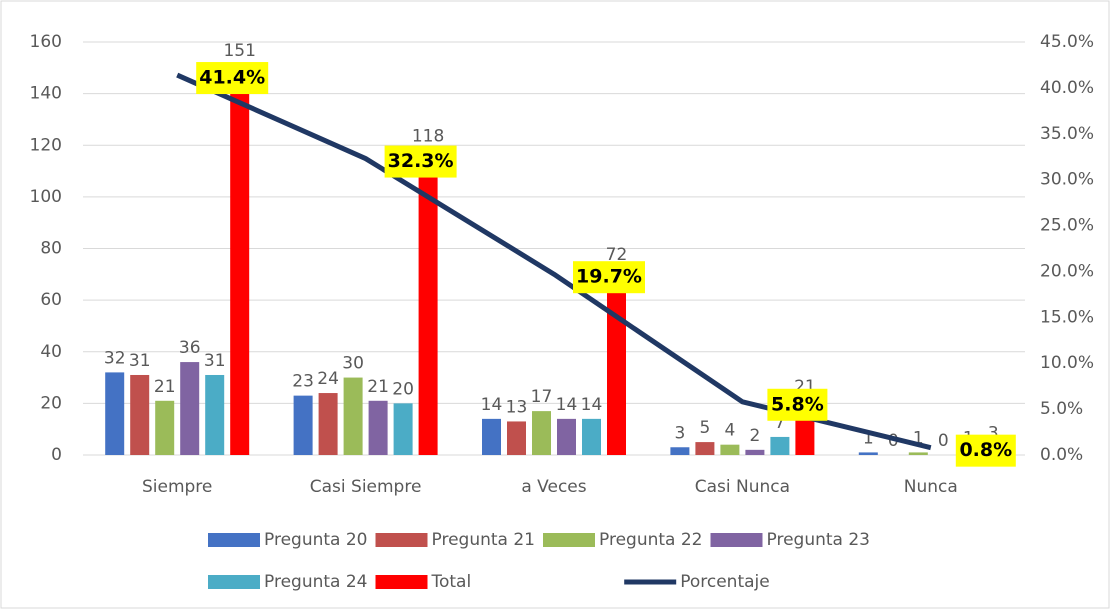  Describe the element at coordinates (46, 145) in the screenshot. I see `y-tick-label: 120` at that location.